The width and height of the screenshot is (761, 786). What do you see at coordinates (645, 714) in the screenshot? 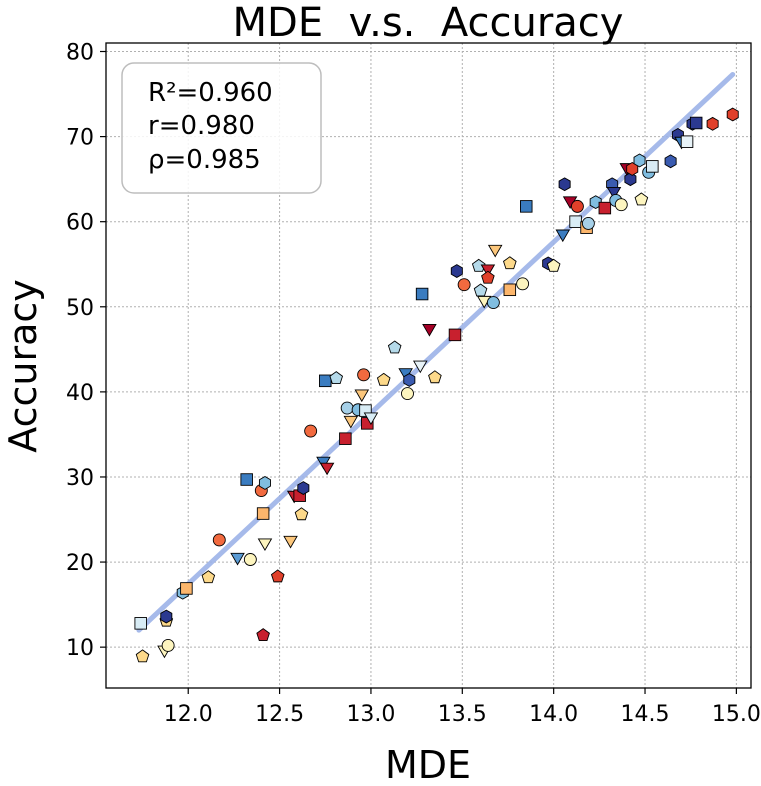
I see `x-tick-label: 14.5` at bounding box center [645, 714].